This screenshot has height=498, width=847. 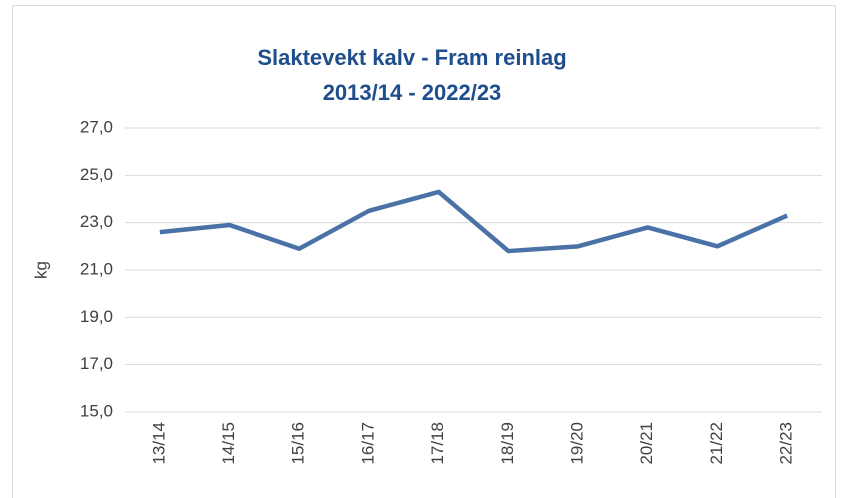 What do you see at coordinates (158, 443) in the screenshot?
I see `x-tick-label: 13/14` at bounding box center [158, 443].